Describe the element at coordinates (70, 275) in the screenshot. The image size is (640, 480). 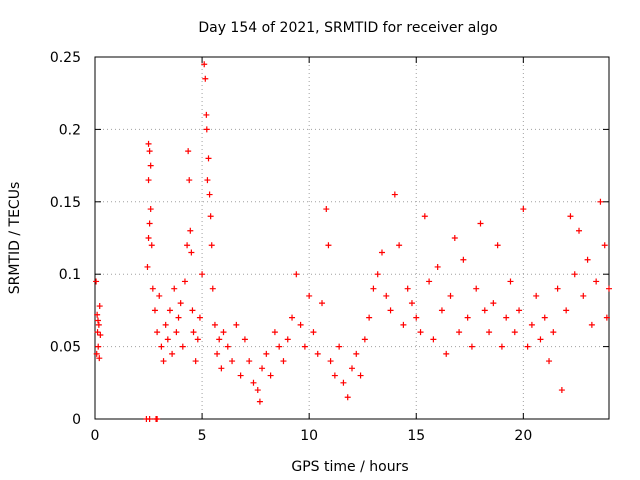
I see `y-tick-label: 0.1` at that location.